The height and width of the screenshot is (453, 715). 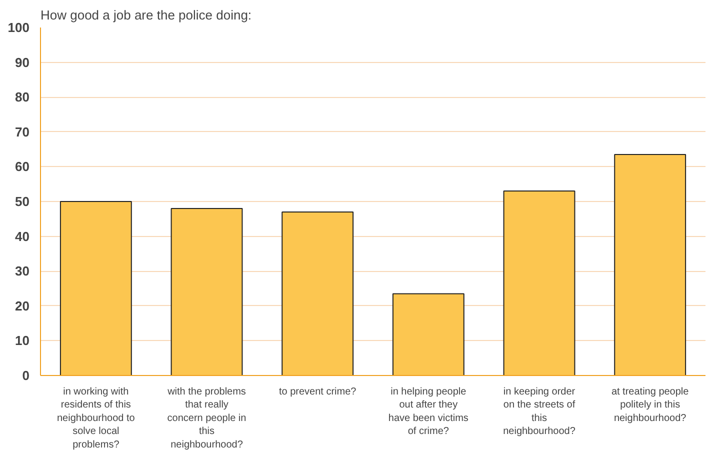 What do you see at coordinates (22, 236) in the screenshot?
I see `y-tick-label: 40` at bounding box center [22, 236].